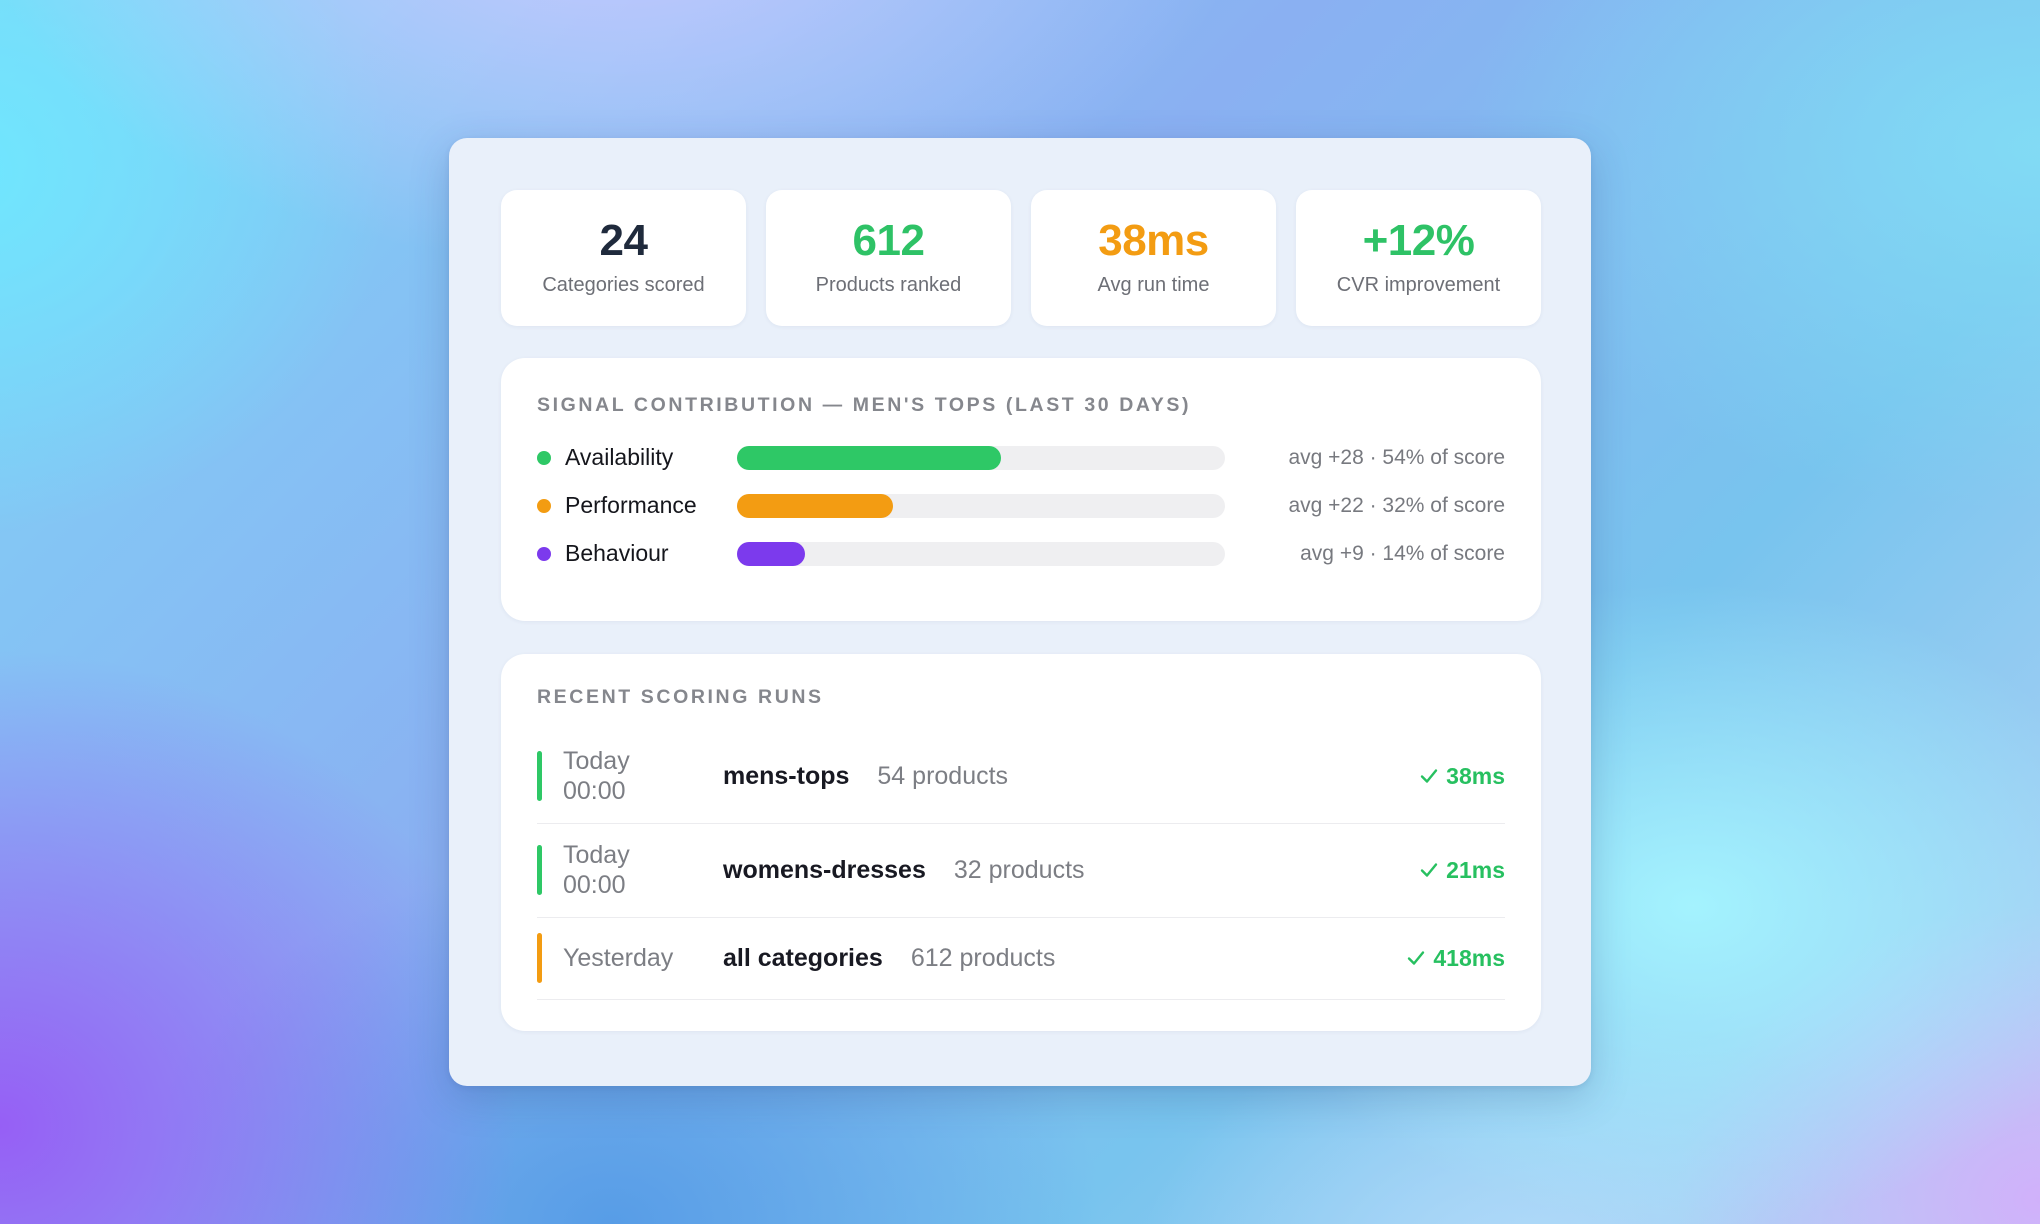  I want to click on signal-row-availability: Availability avg +28 · 54% of score, so click(1021, 458).